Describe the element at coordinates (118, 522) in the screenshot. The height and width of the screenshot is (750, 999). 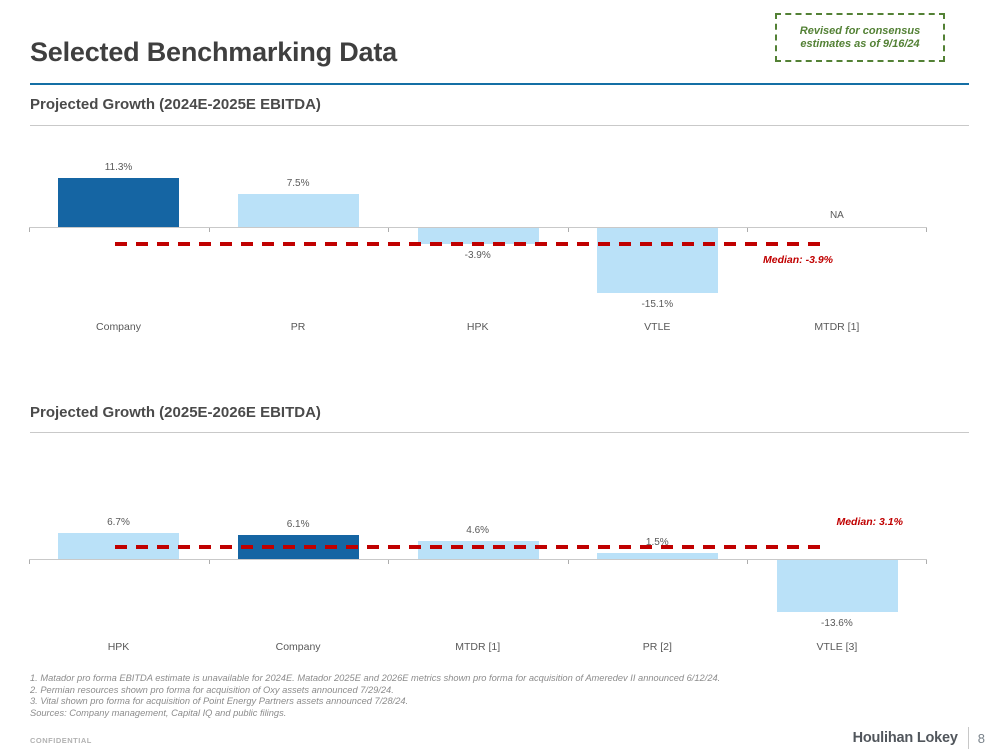
I see `value-label: 6.7%` at that location.